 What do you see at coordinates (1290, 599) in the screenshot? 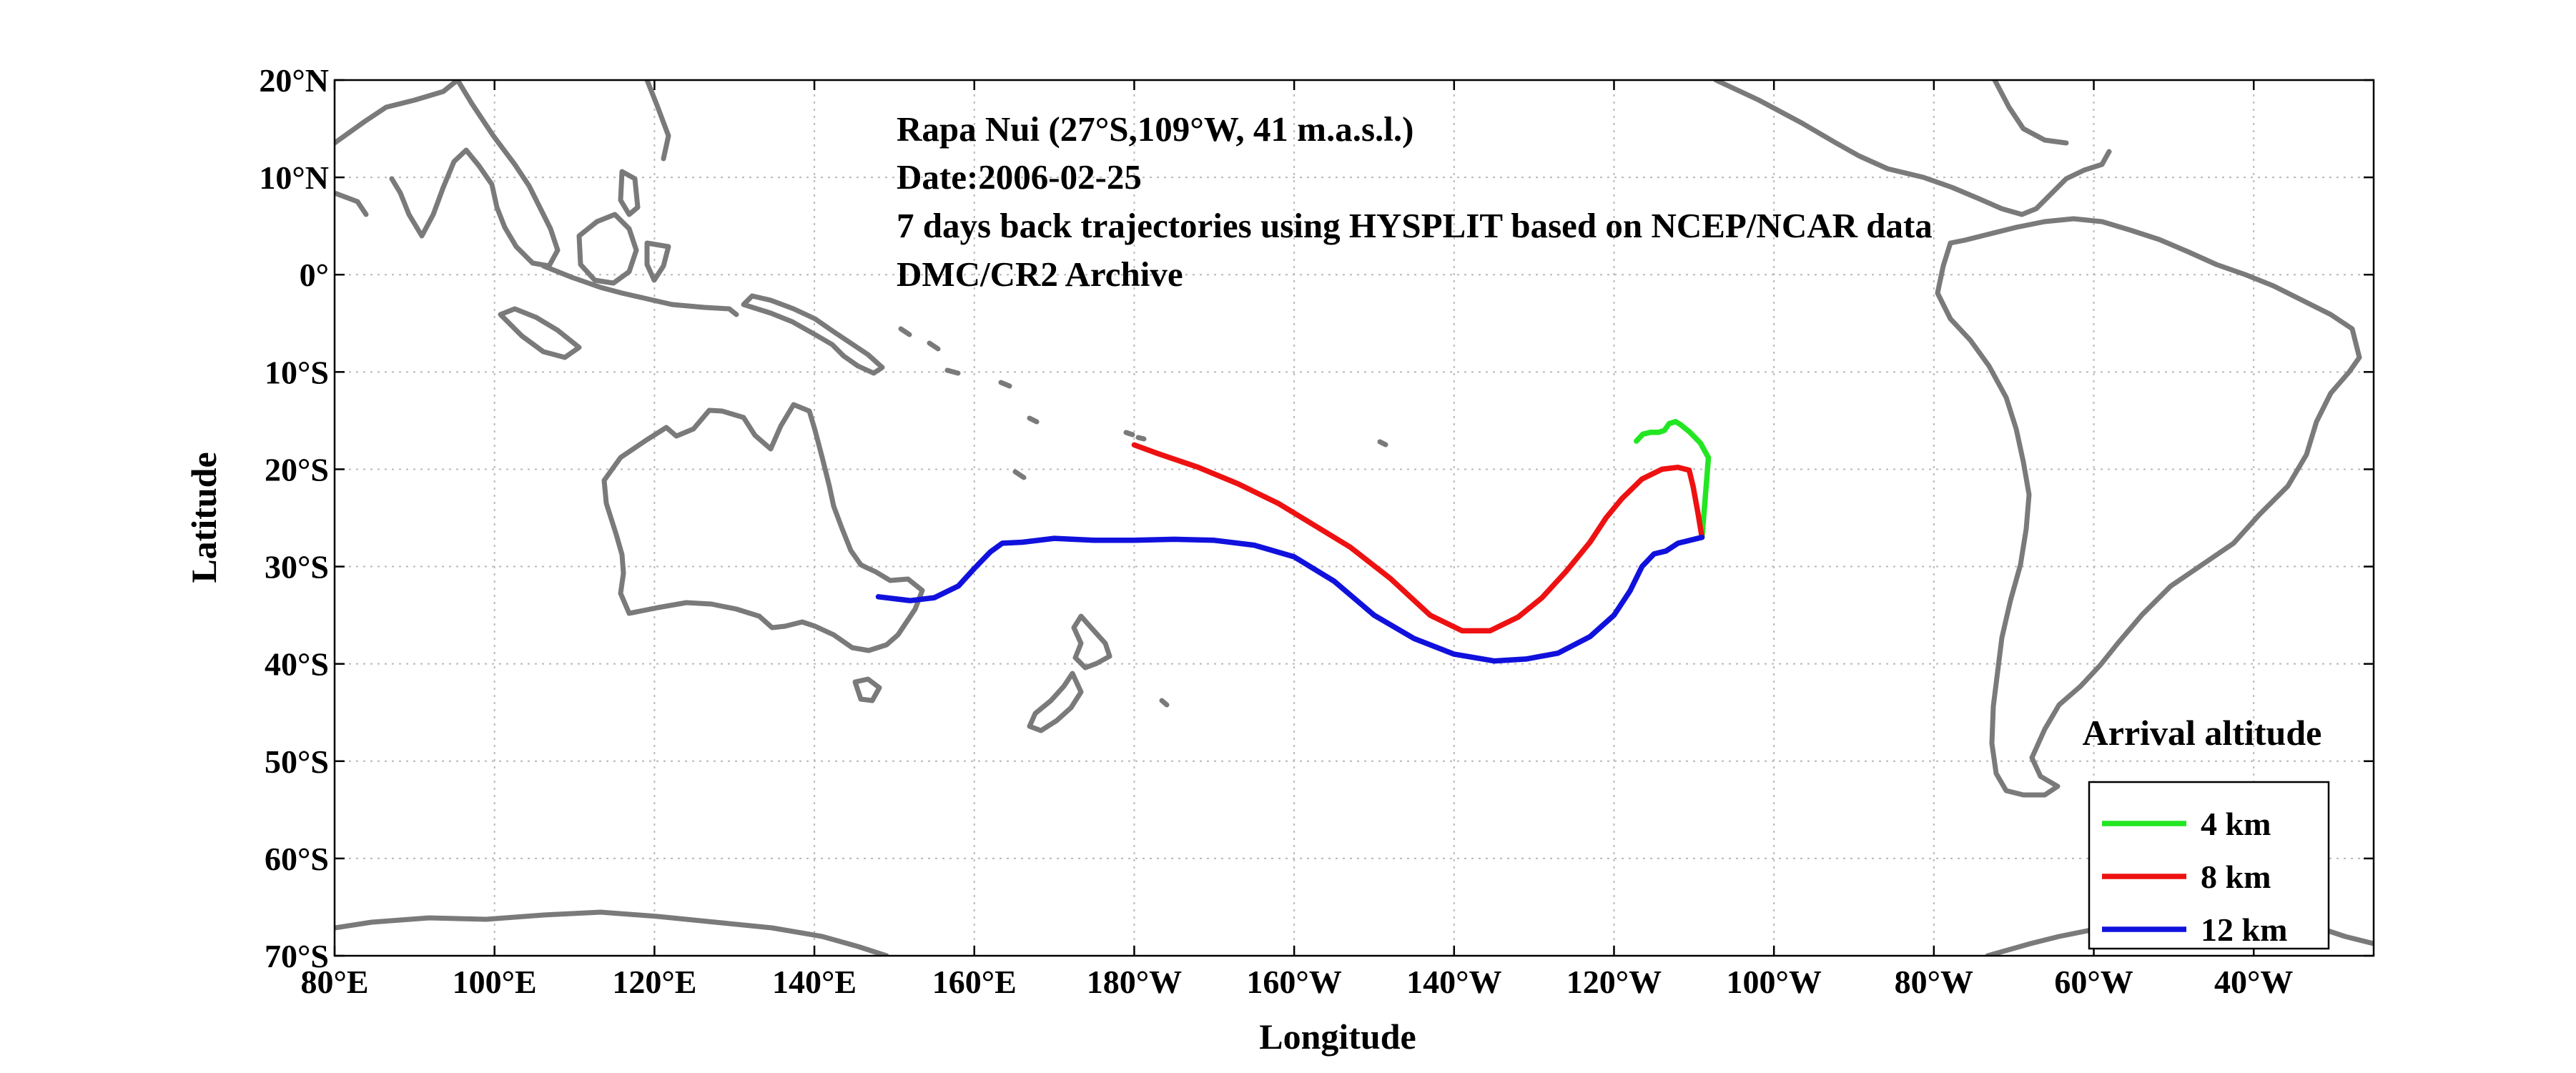
I see `trajectory-12-km` at bounding box center [1290, 599].